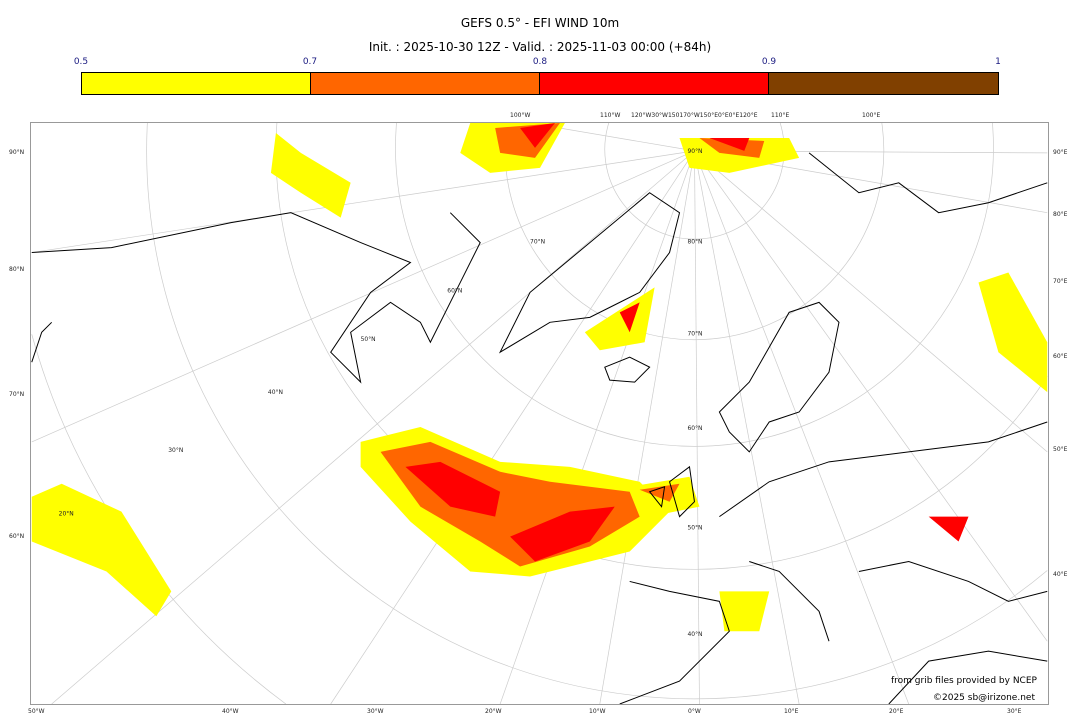  I want to click on bottom-lon-label: 0°W, so click(694, 711).